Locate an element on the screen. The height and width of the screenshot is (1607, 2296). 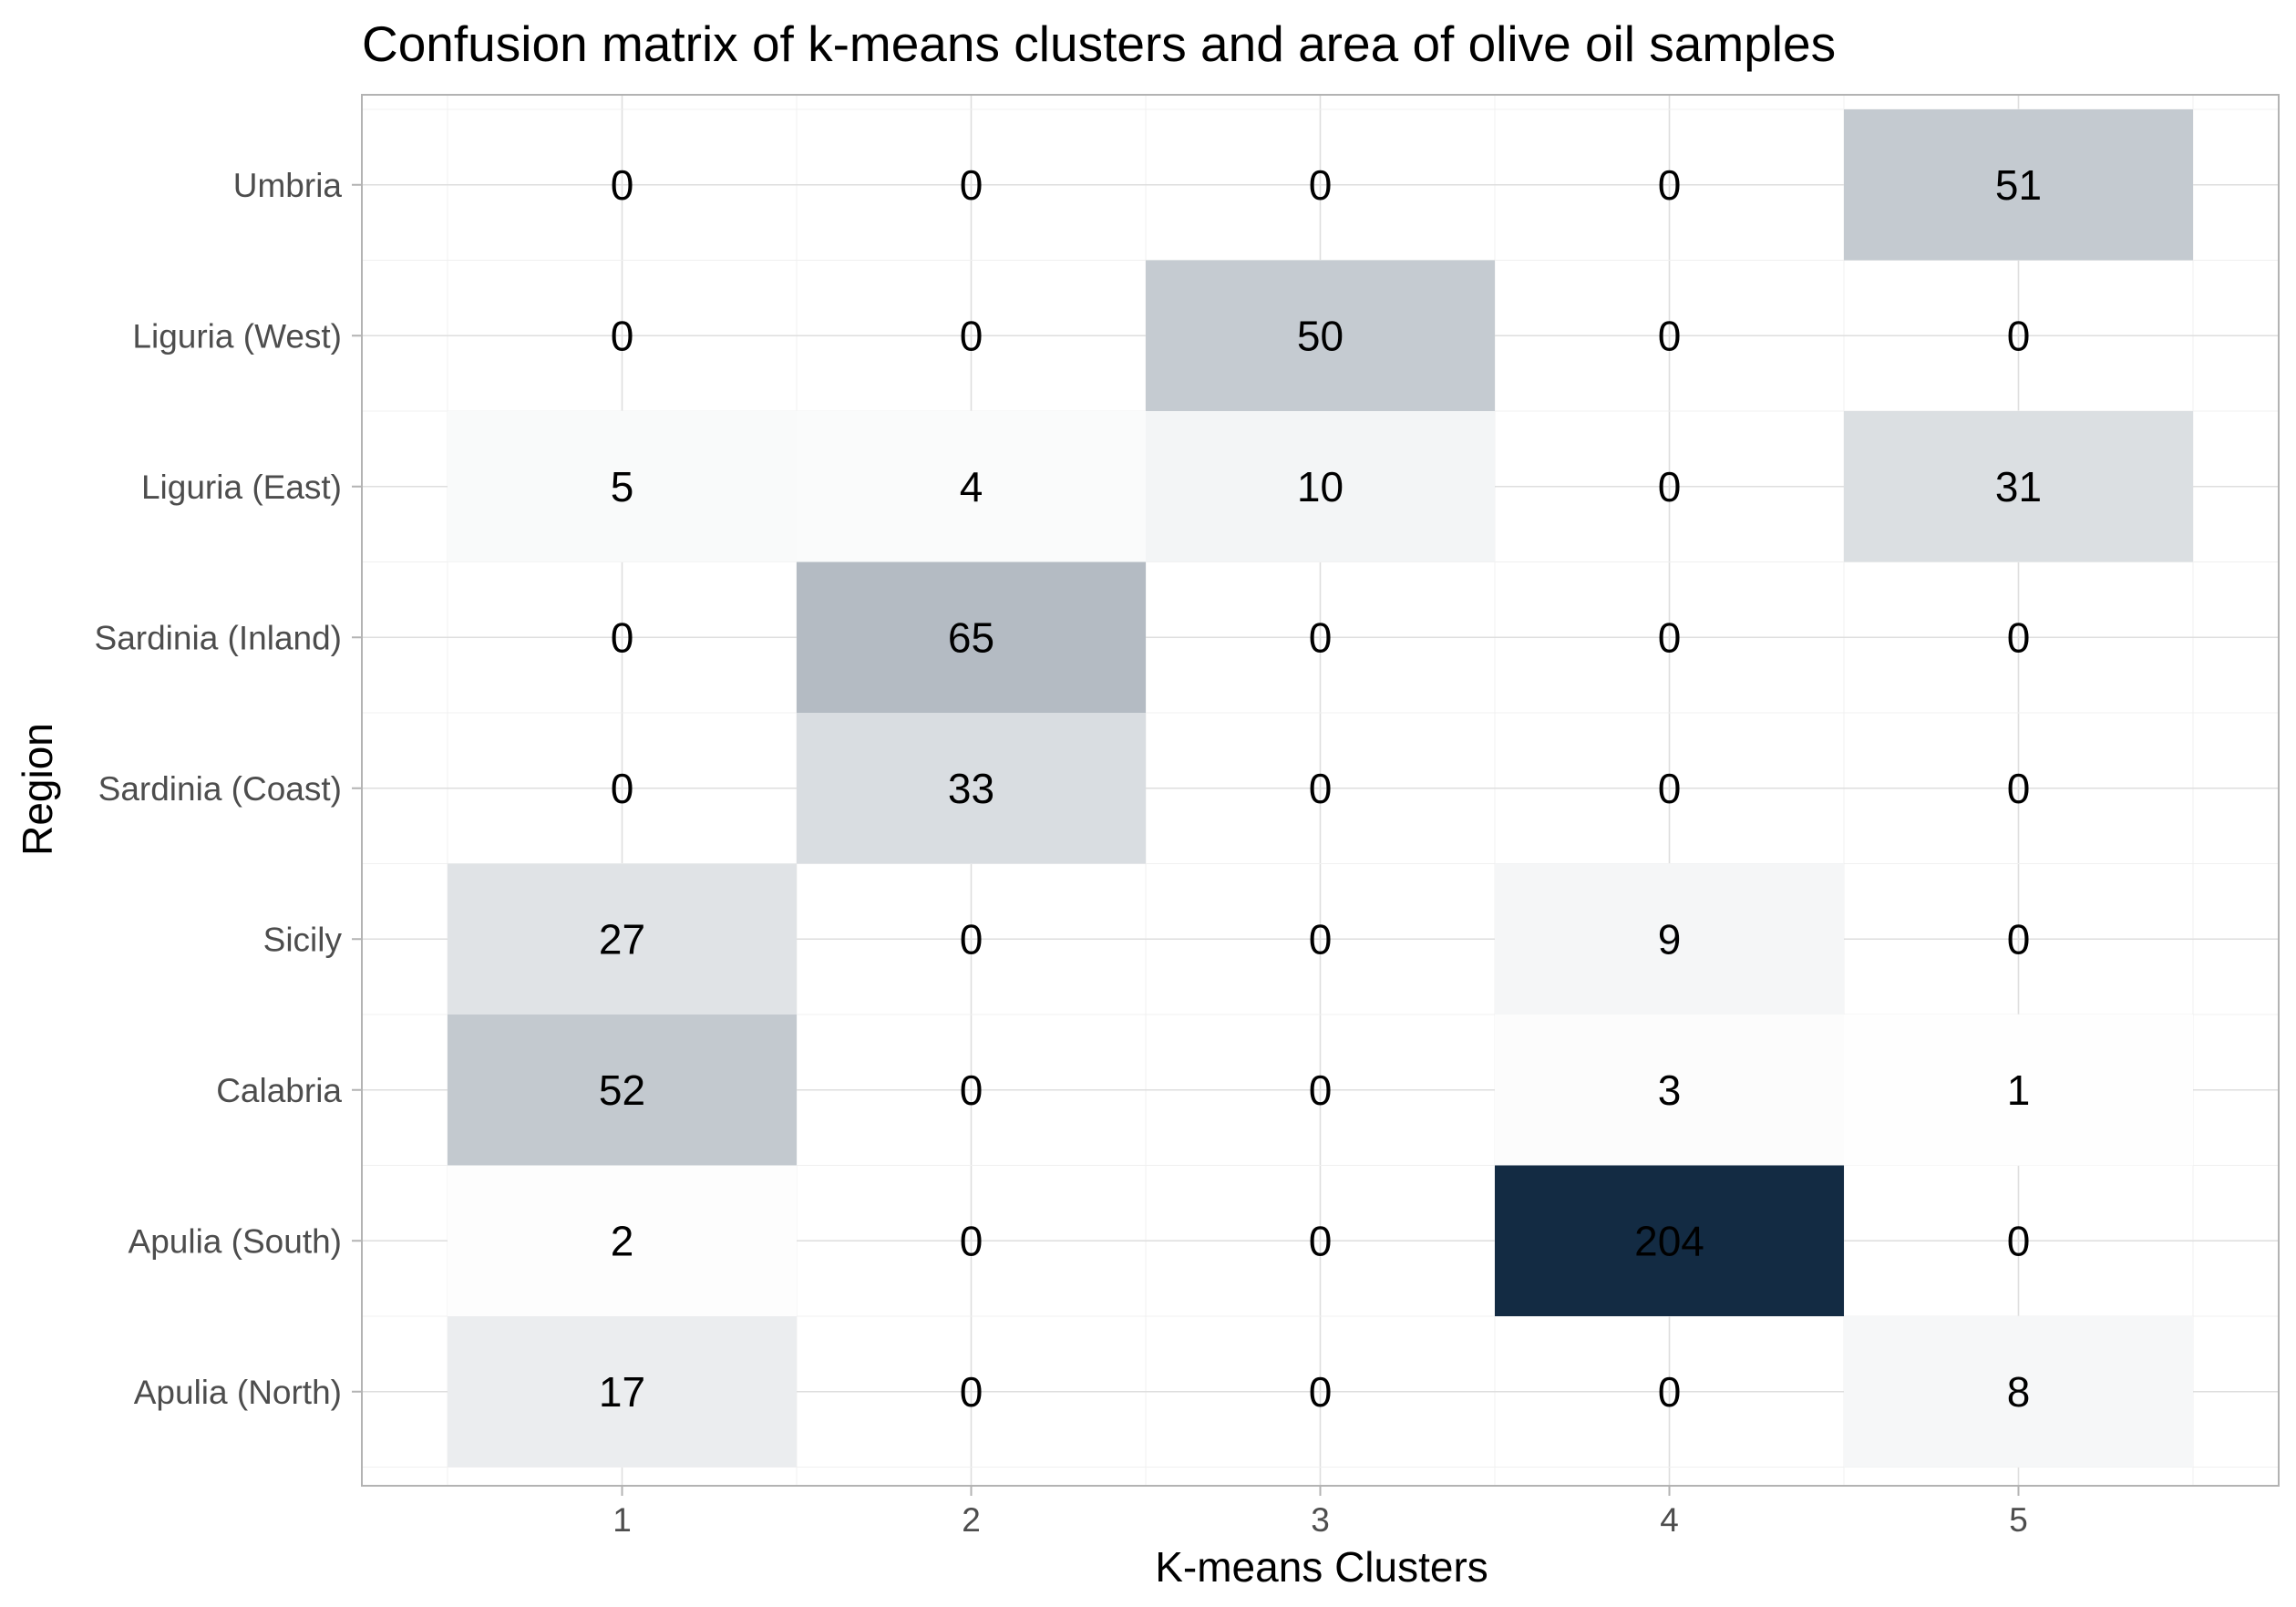
cell-value-label: 3 is located at coordinates (1670, 1090).